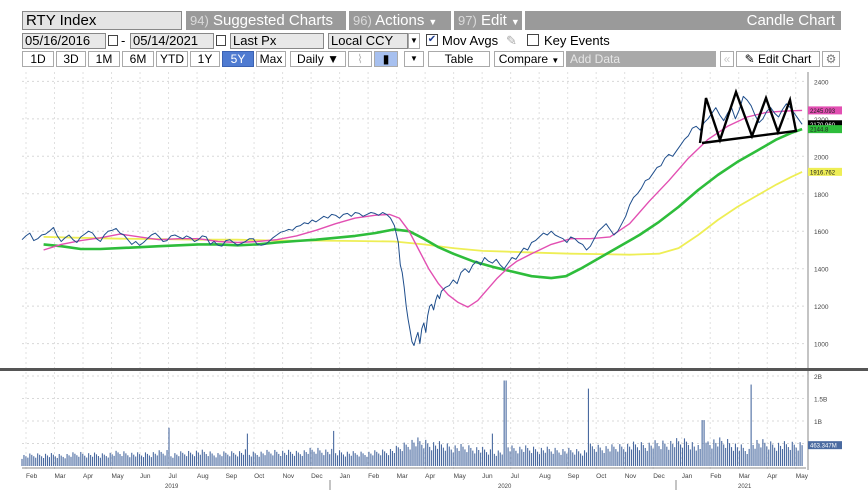  I want to click on chart-type-dropdown-icon: ▼, so click(414, 59).